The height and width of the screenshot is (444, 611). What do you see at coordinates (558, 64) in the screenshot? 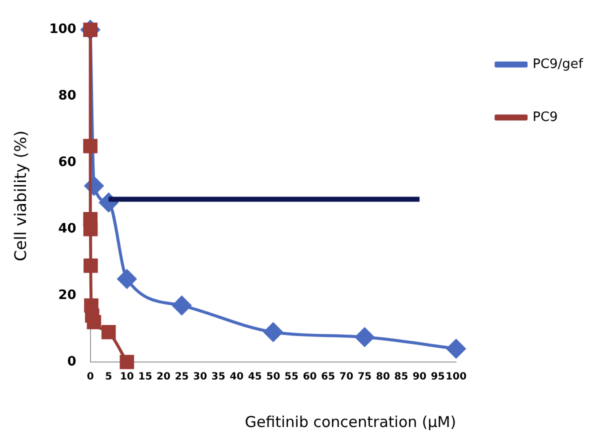
I see `legend-label: PC9/gef` at bounding box center [558, 64].